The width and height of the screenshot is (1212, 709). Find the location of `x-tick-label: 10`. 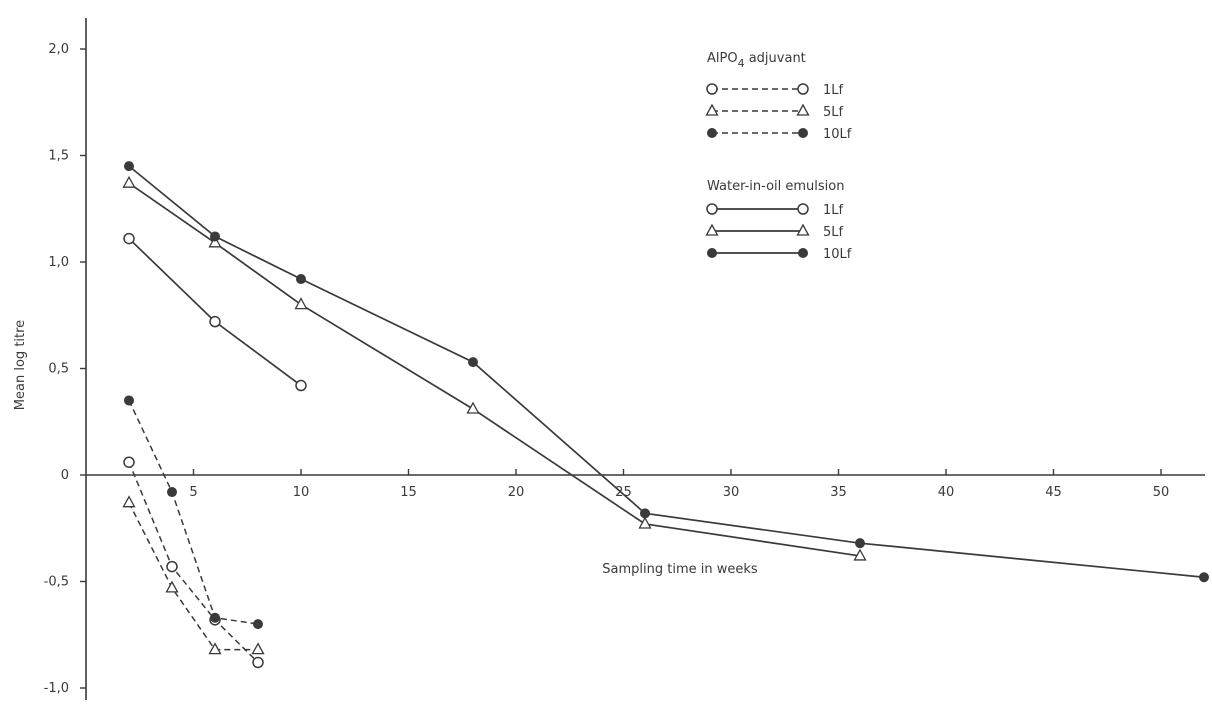

x-tick-label: 10 is located at coordinates (301, 492).